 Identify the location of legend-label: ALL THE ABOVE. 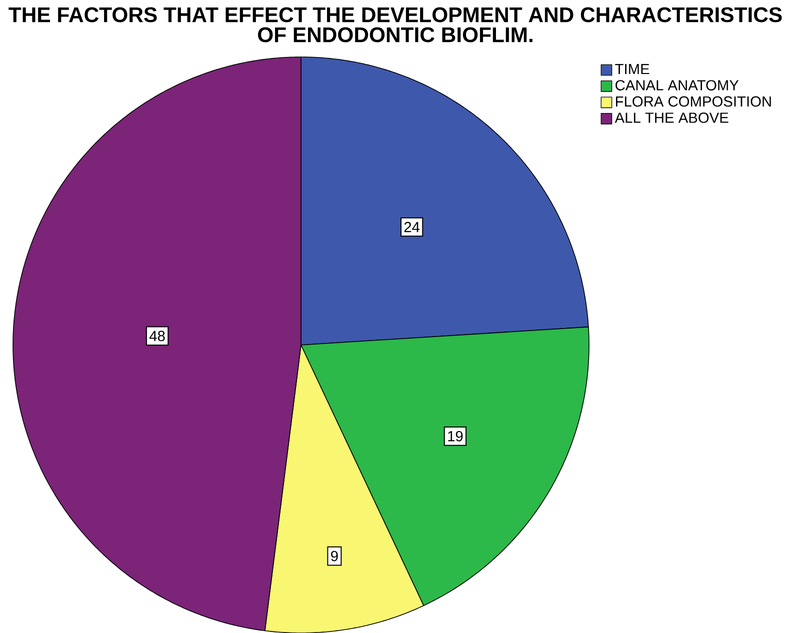
(671, 117).